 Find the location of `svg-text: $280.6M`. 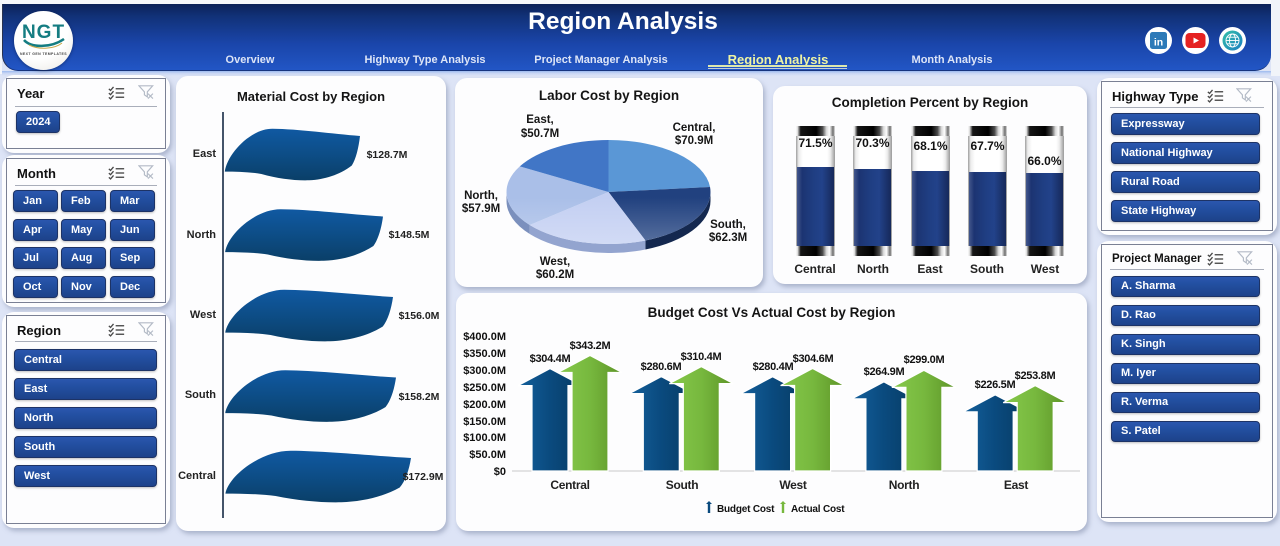

svg-text: $280.6M is located at coordinates (661, 367).